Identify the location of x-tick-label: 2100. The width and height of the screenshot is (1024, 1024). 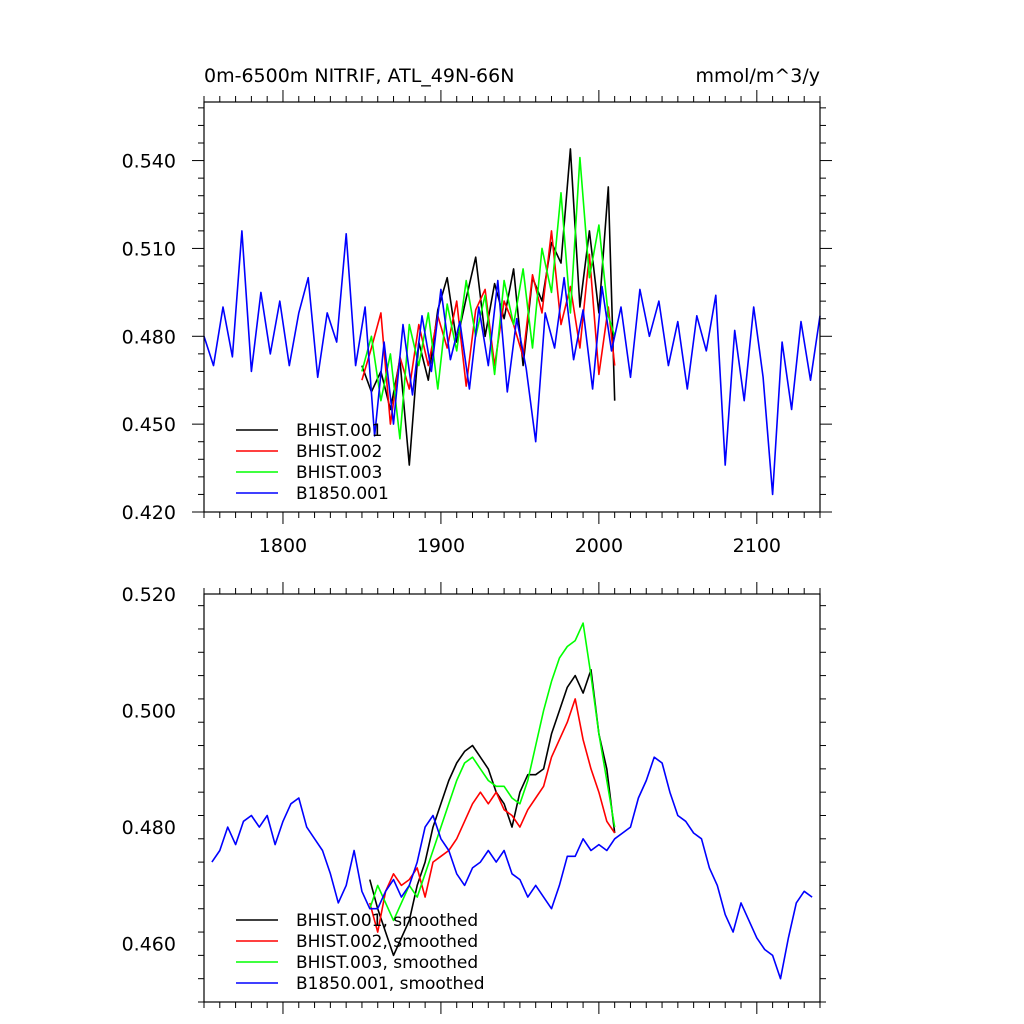
(757, 546).